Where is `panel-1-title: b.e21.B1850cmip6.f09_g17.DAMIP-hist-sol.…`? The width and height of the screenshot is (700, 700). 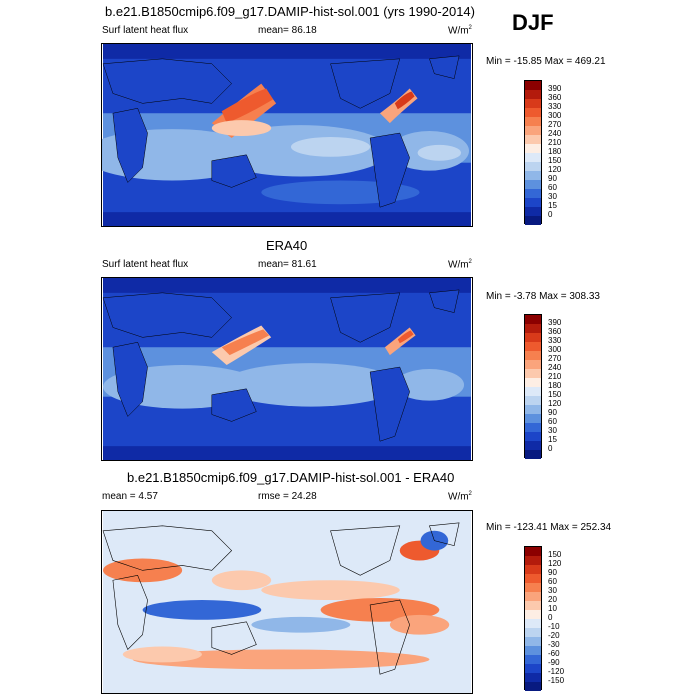 panel-1-title: b.e21.B1850cmip6.f09_g17.DAMIP-hist-sol.… is located at coordinates (290, 11).